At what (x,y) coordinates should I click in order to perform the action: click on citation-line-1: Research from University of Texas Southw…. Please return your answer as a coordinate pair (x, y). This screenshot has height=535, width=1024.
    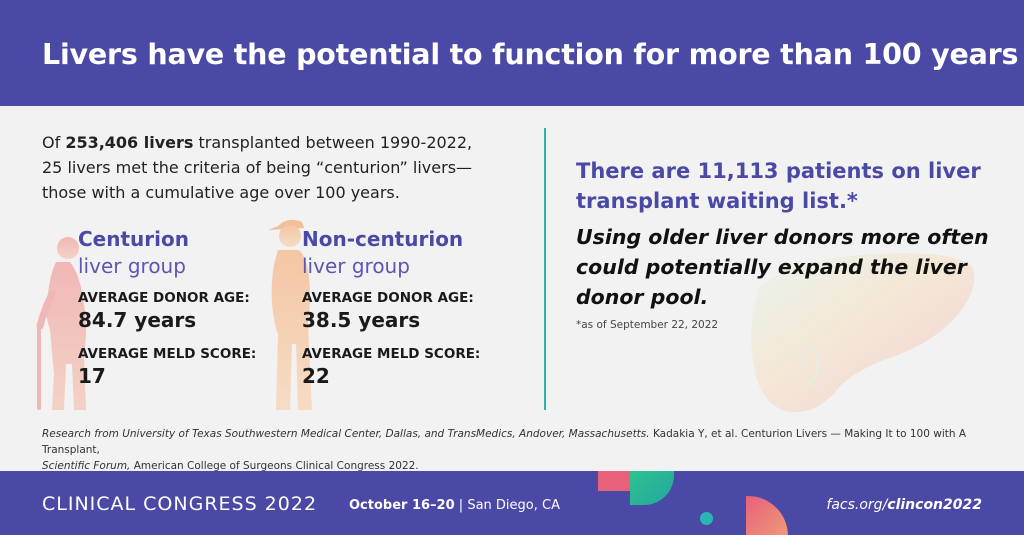
    Looking at the image, I should click on (522, 442).